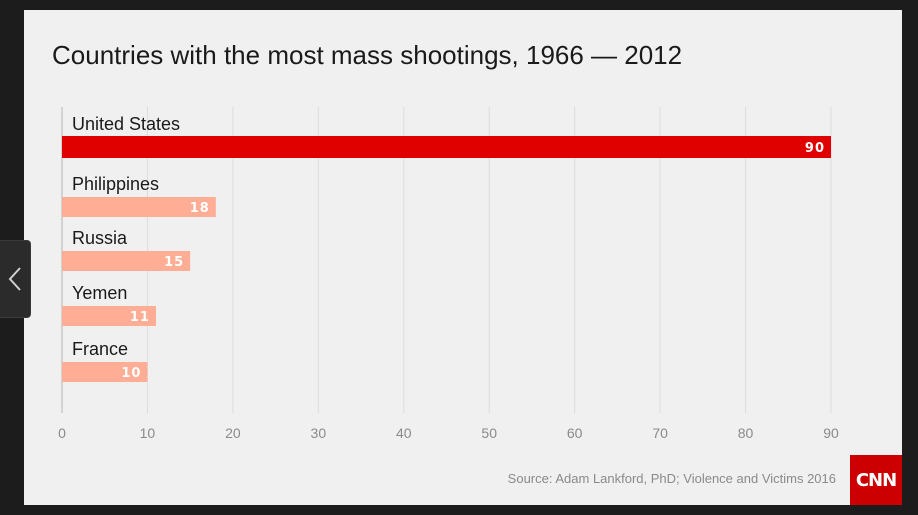 This screenshot has width=918, height=515. I want to click on x-tick-label: 80, so click(746, 433).